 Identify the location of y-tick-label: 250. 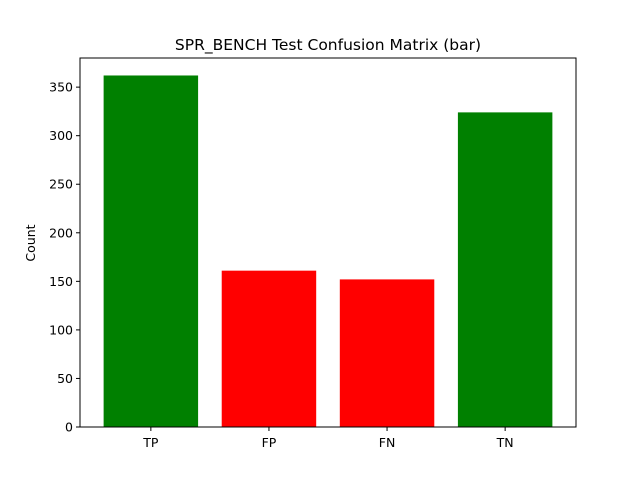
(61, 184).